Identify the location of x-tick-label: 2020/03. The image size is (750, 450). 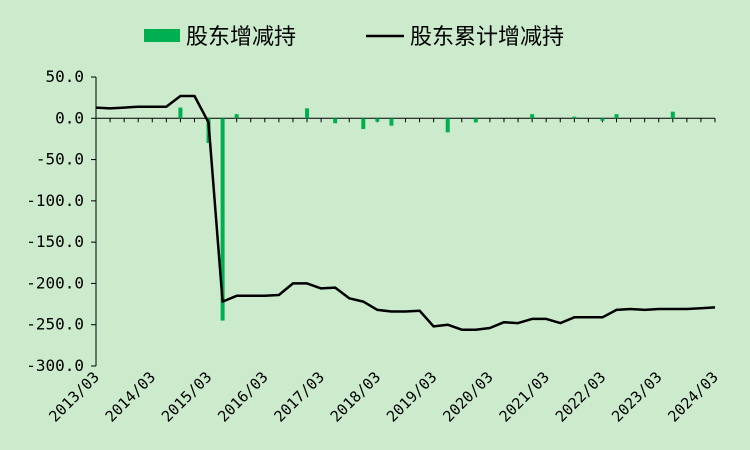
(467, 396).